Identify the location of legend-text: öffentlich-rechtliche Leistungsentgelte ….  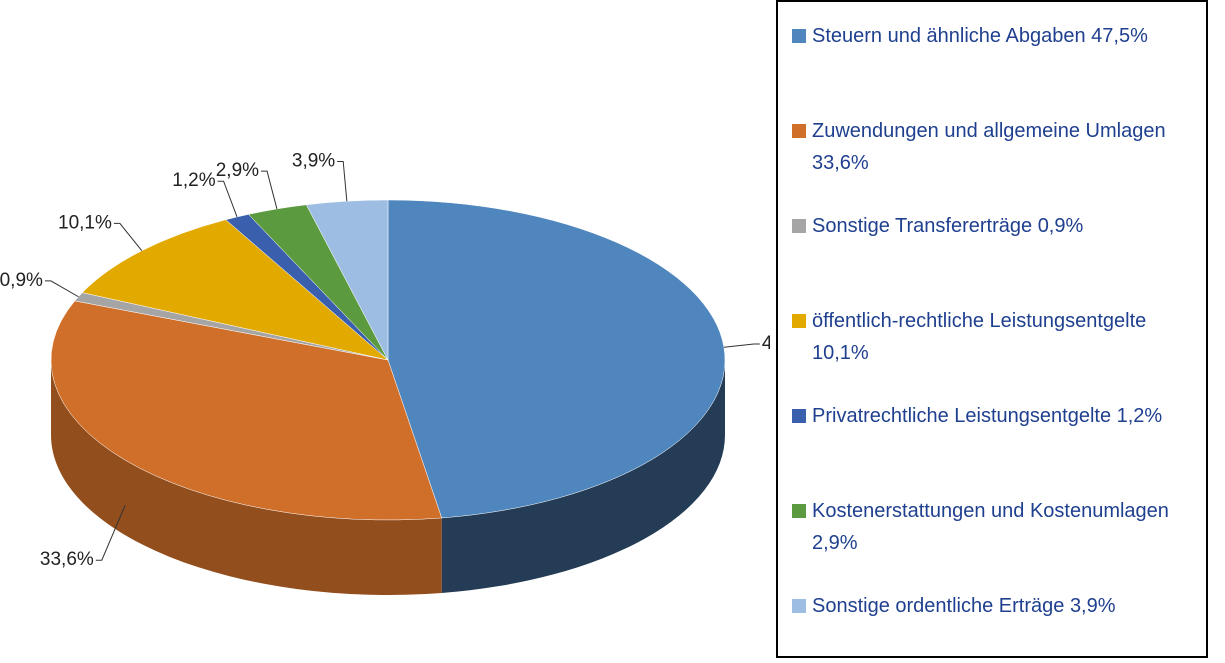
(1009, 337).